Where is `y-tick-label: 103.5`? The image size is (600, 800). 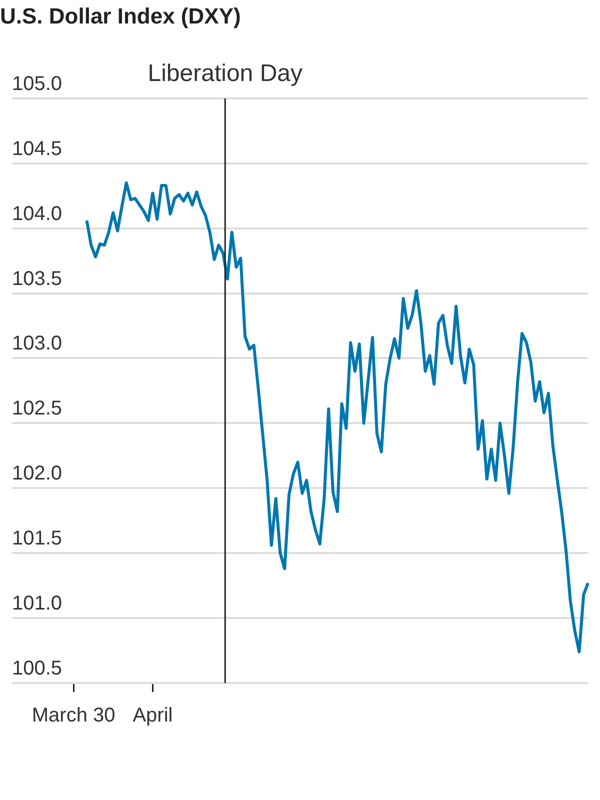 y-tick-label: 103.5 is located at coordinates (37, 279).